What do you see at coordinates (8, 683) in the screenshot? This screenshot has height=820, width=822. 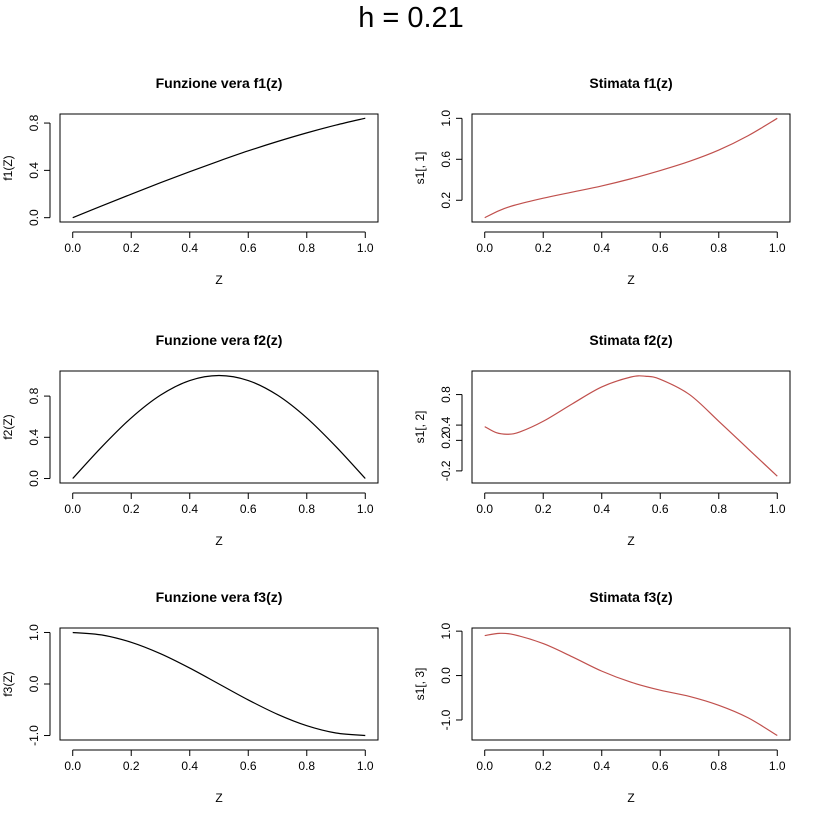 I see `y-axis-label: f3(Z)` at bounding box center [8, 683].